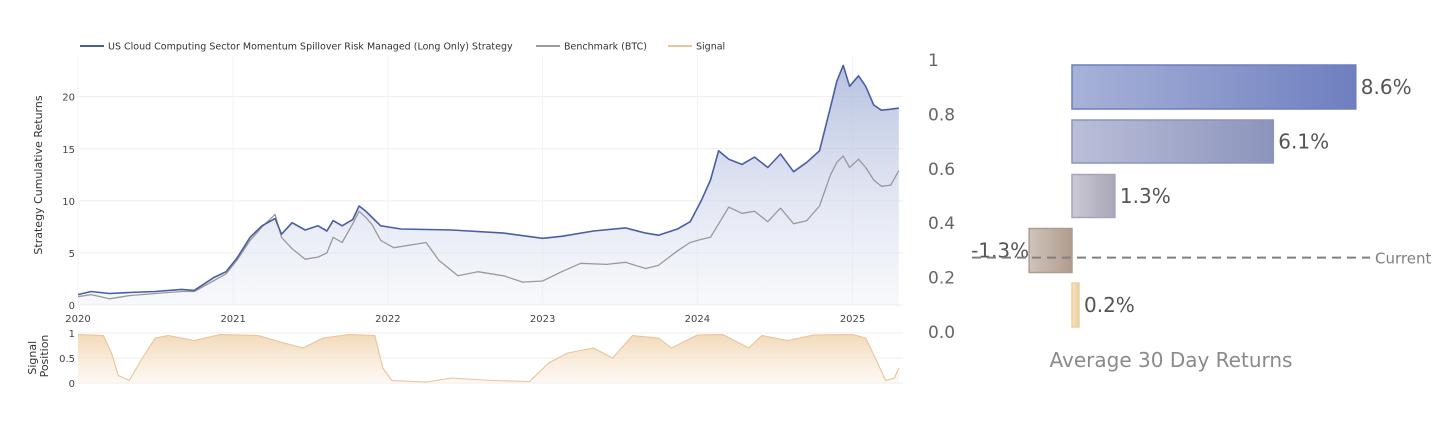 Image resolution: width=1456 pixels, height=425 pixels. What do you see at coordinates (1386, 87) in the screenshot?
I see `bar-value-label: 8.6%` at bounding box center [1386, 87].